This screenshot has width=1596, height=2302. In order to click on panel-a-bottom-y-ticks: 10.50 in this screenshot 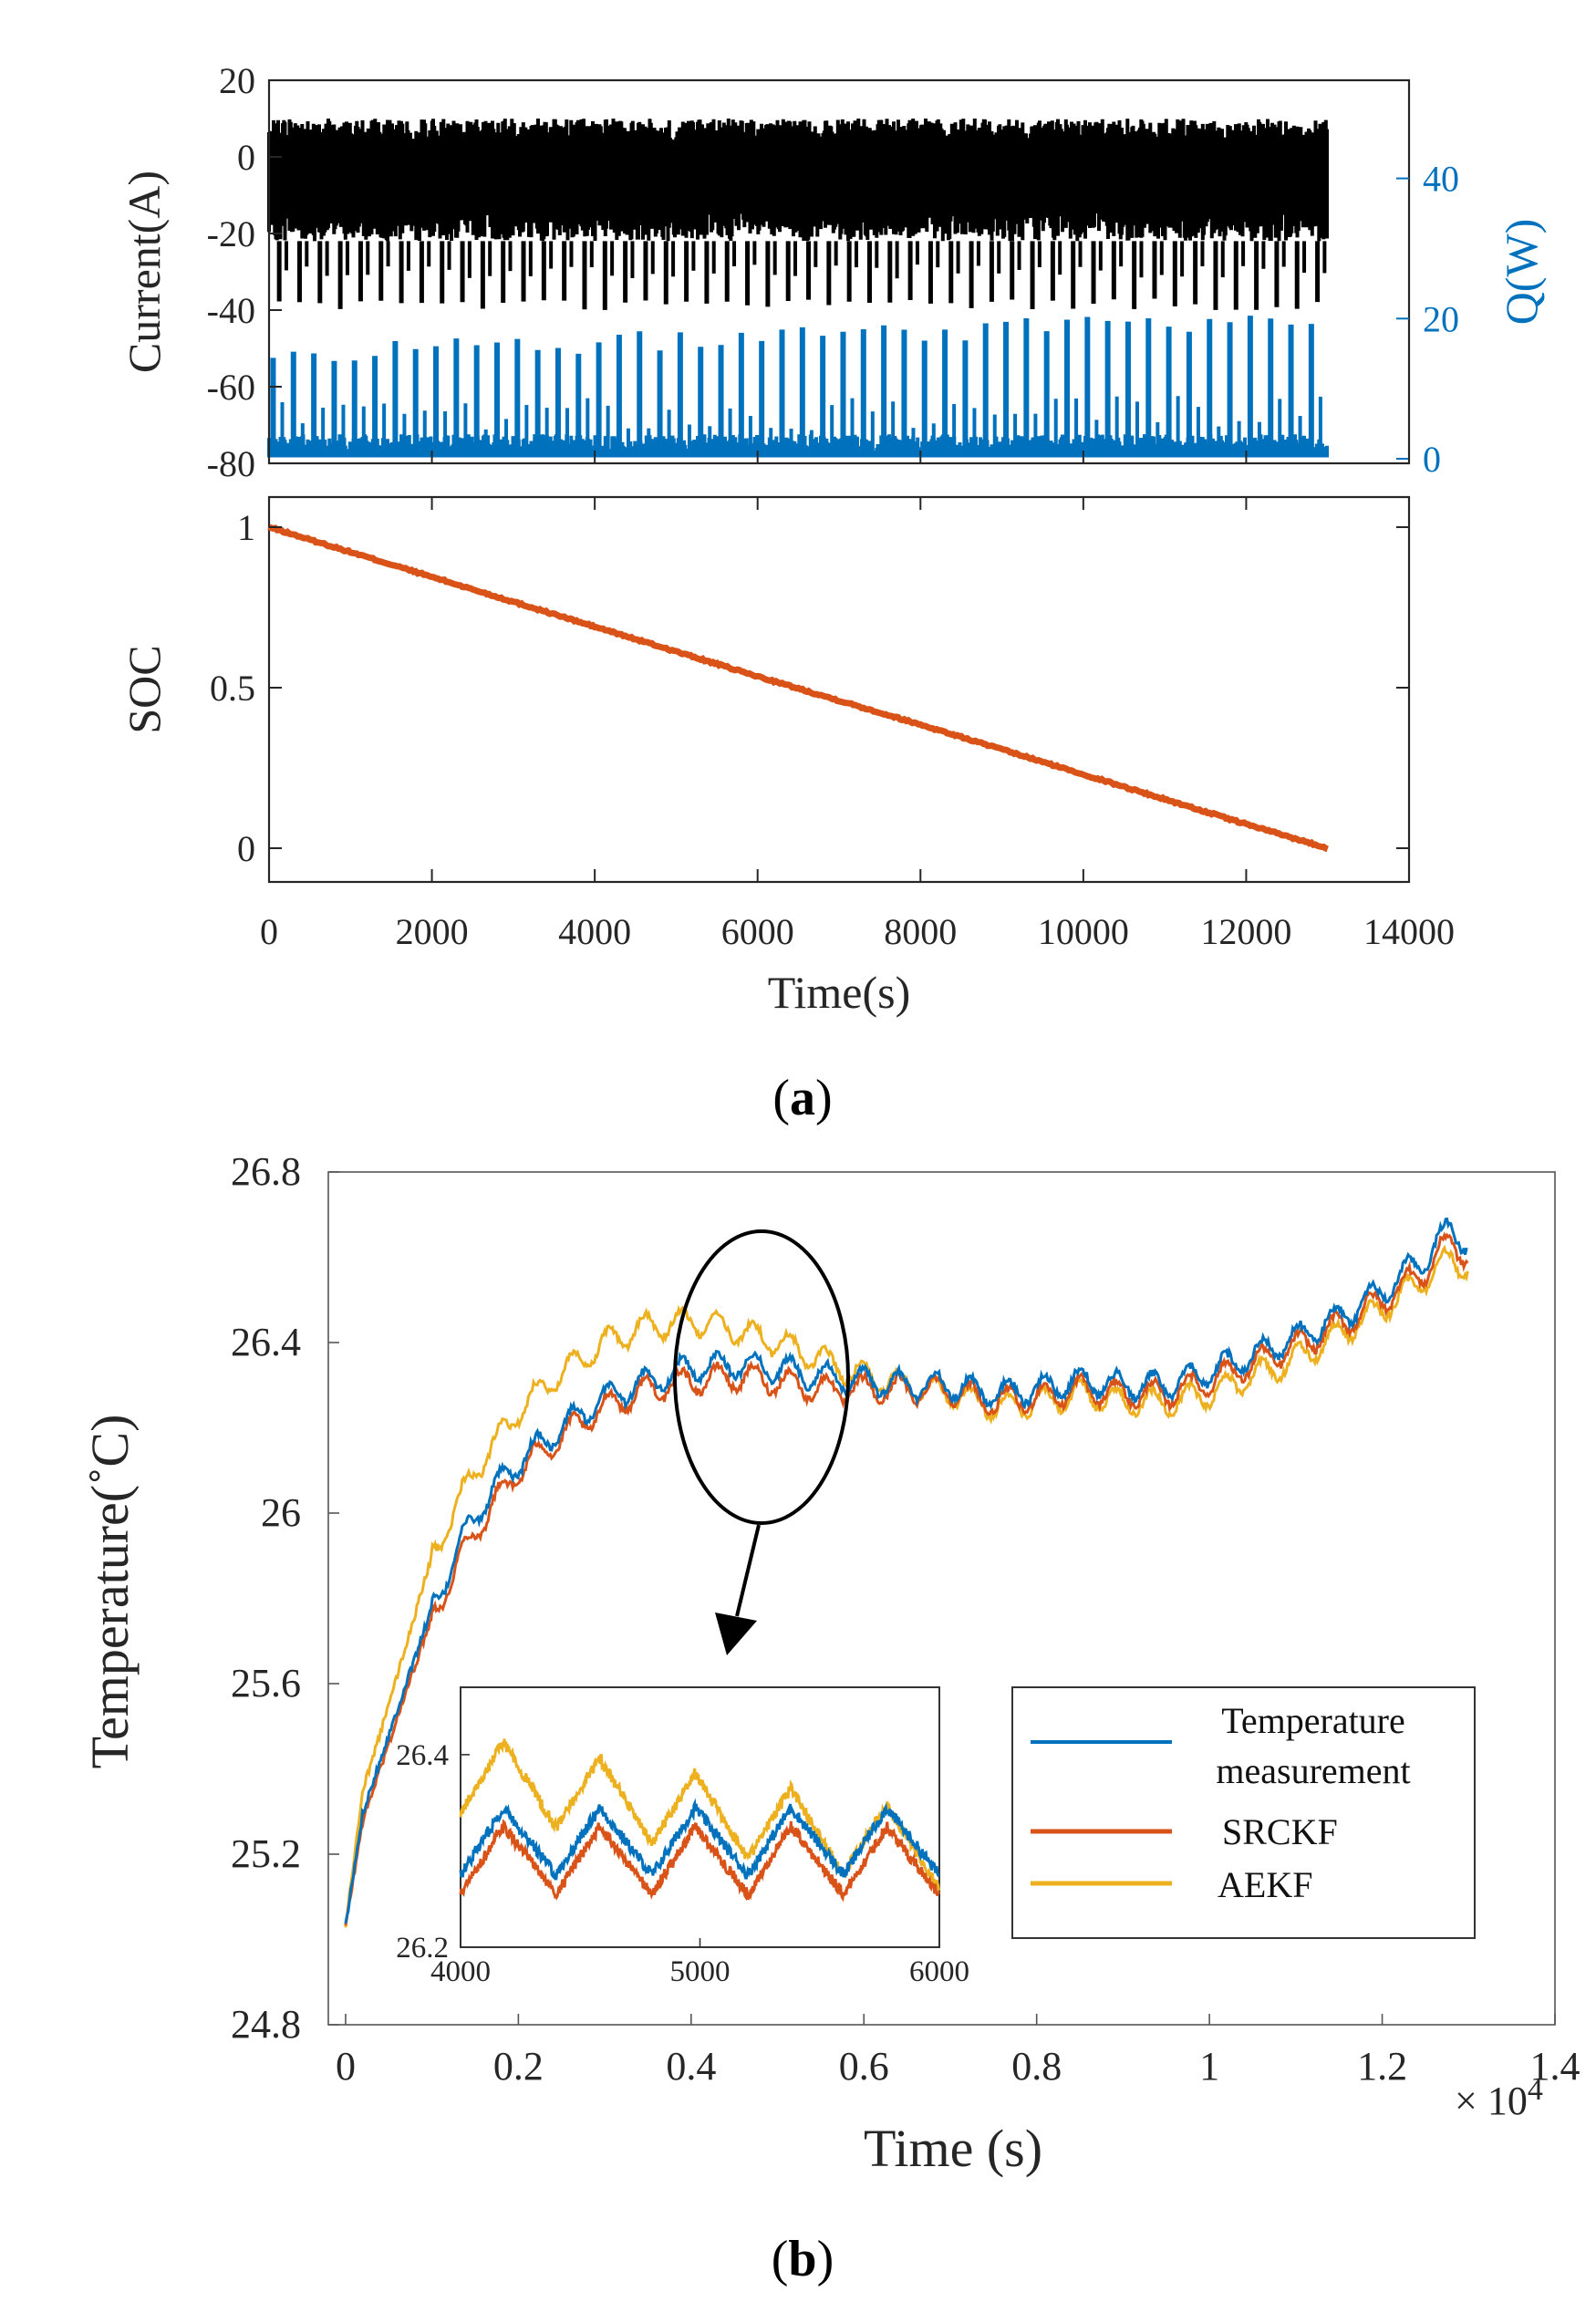, I will do `click(810, 688)`.